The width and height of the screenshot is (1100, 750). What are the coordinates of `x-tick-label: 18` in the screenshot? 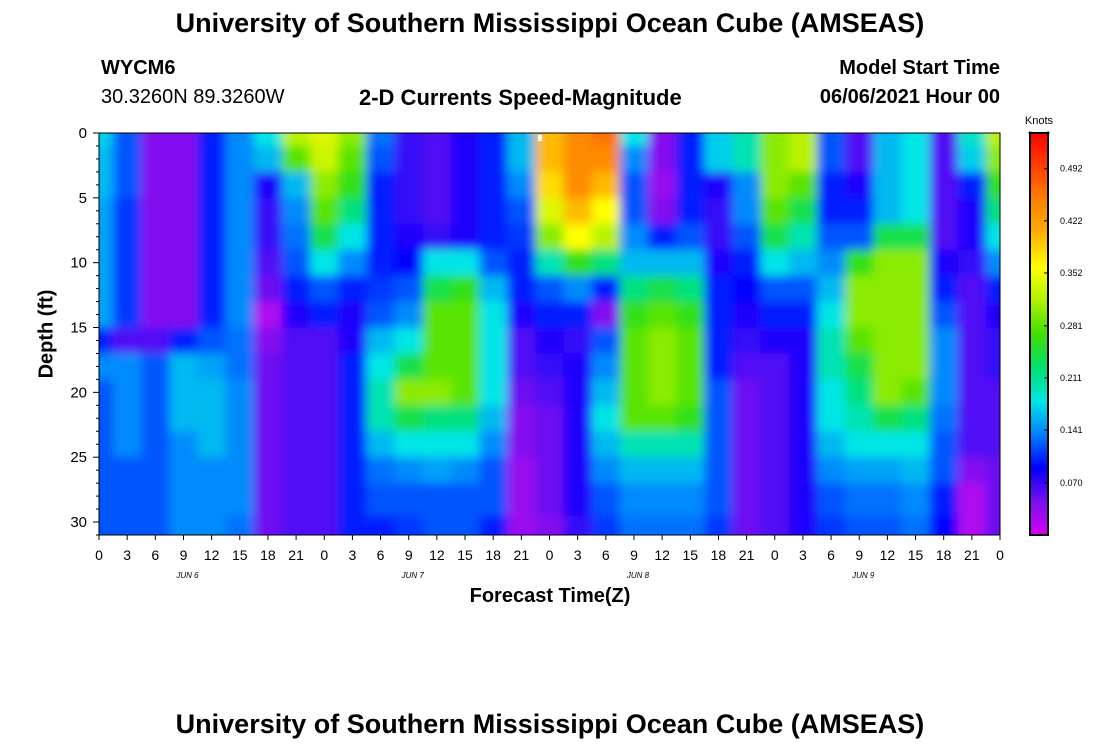 It's located at (719, 555).